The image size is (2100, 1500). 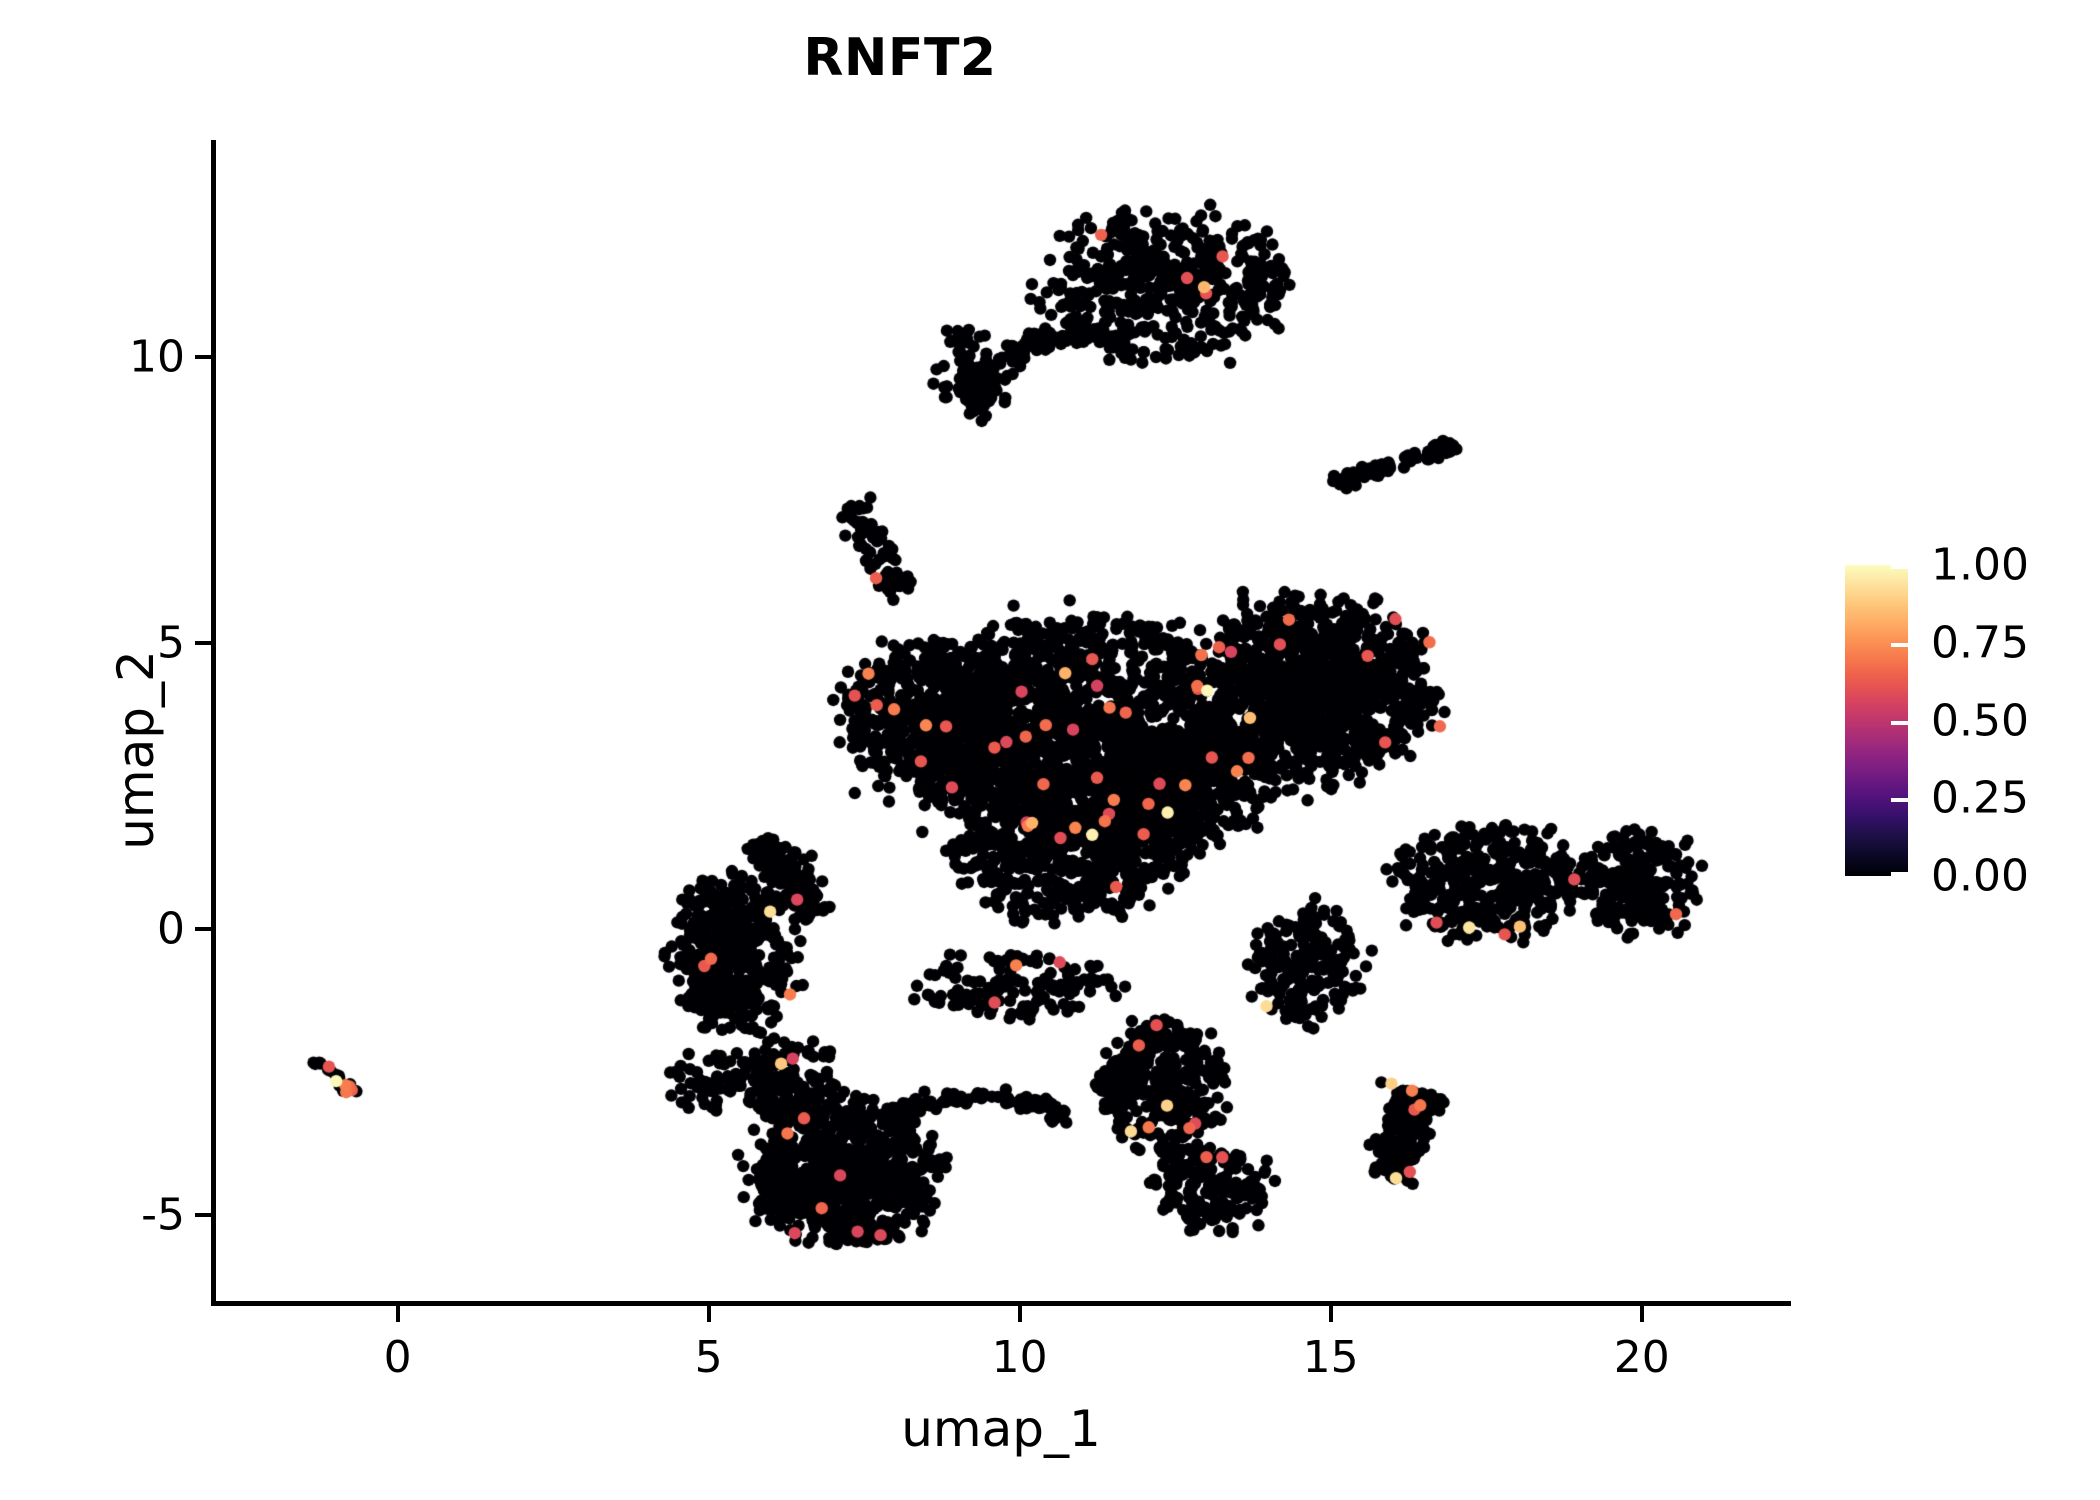 I want to click on colorbar-tick-label: 0.25, so click(x=1980, y=798).